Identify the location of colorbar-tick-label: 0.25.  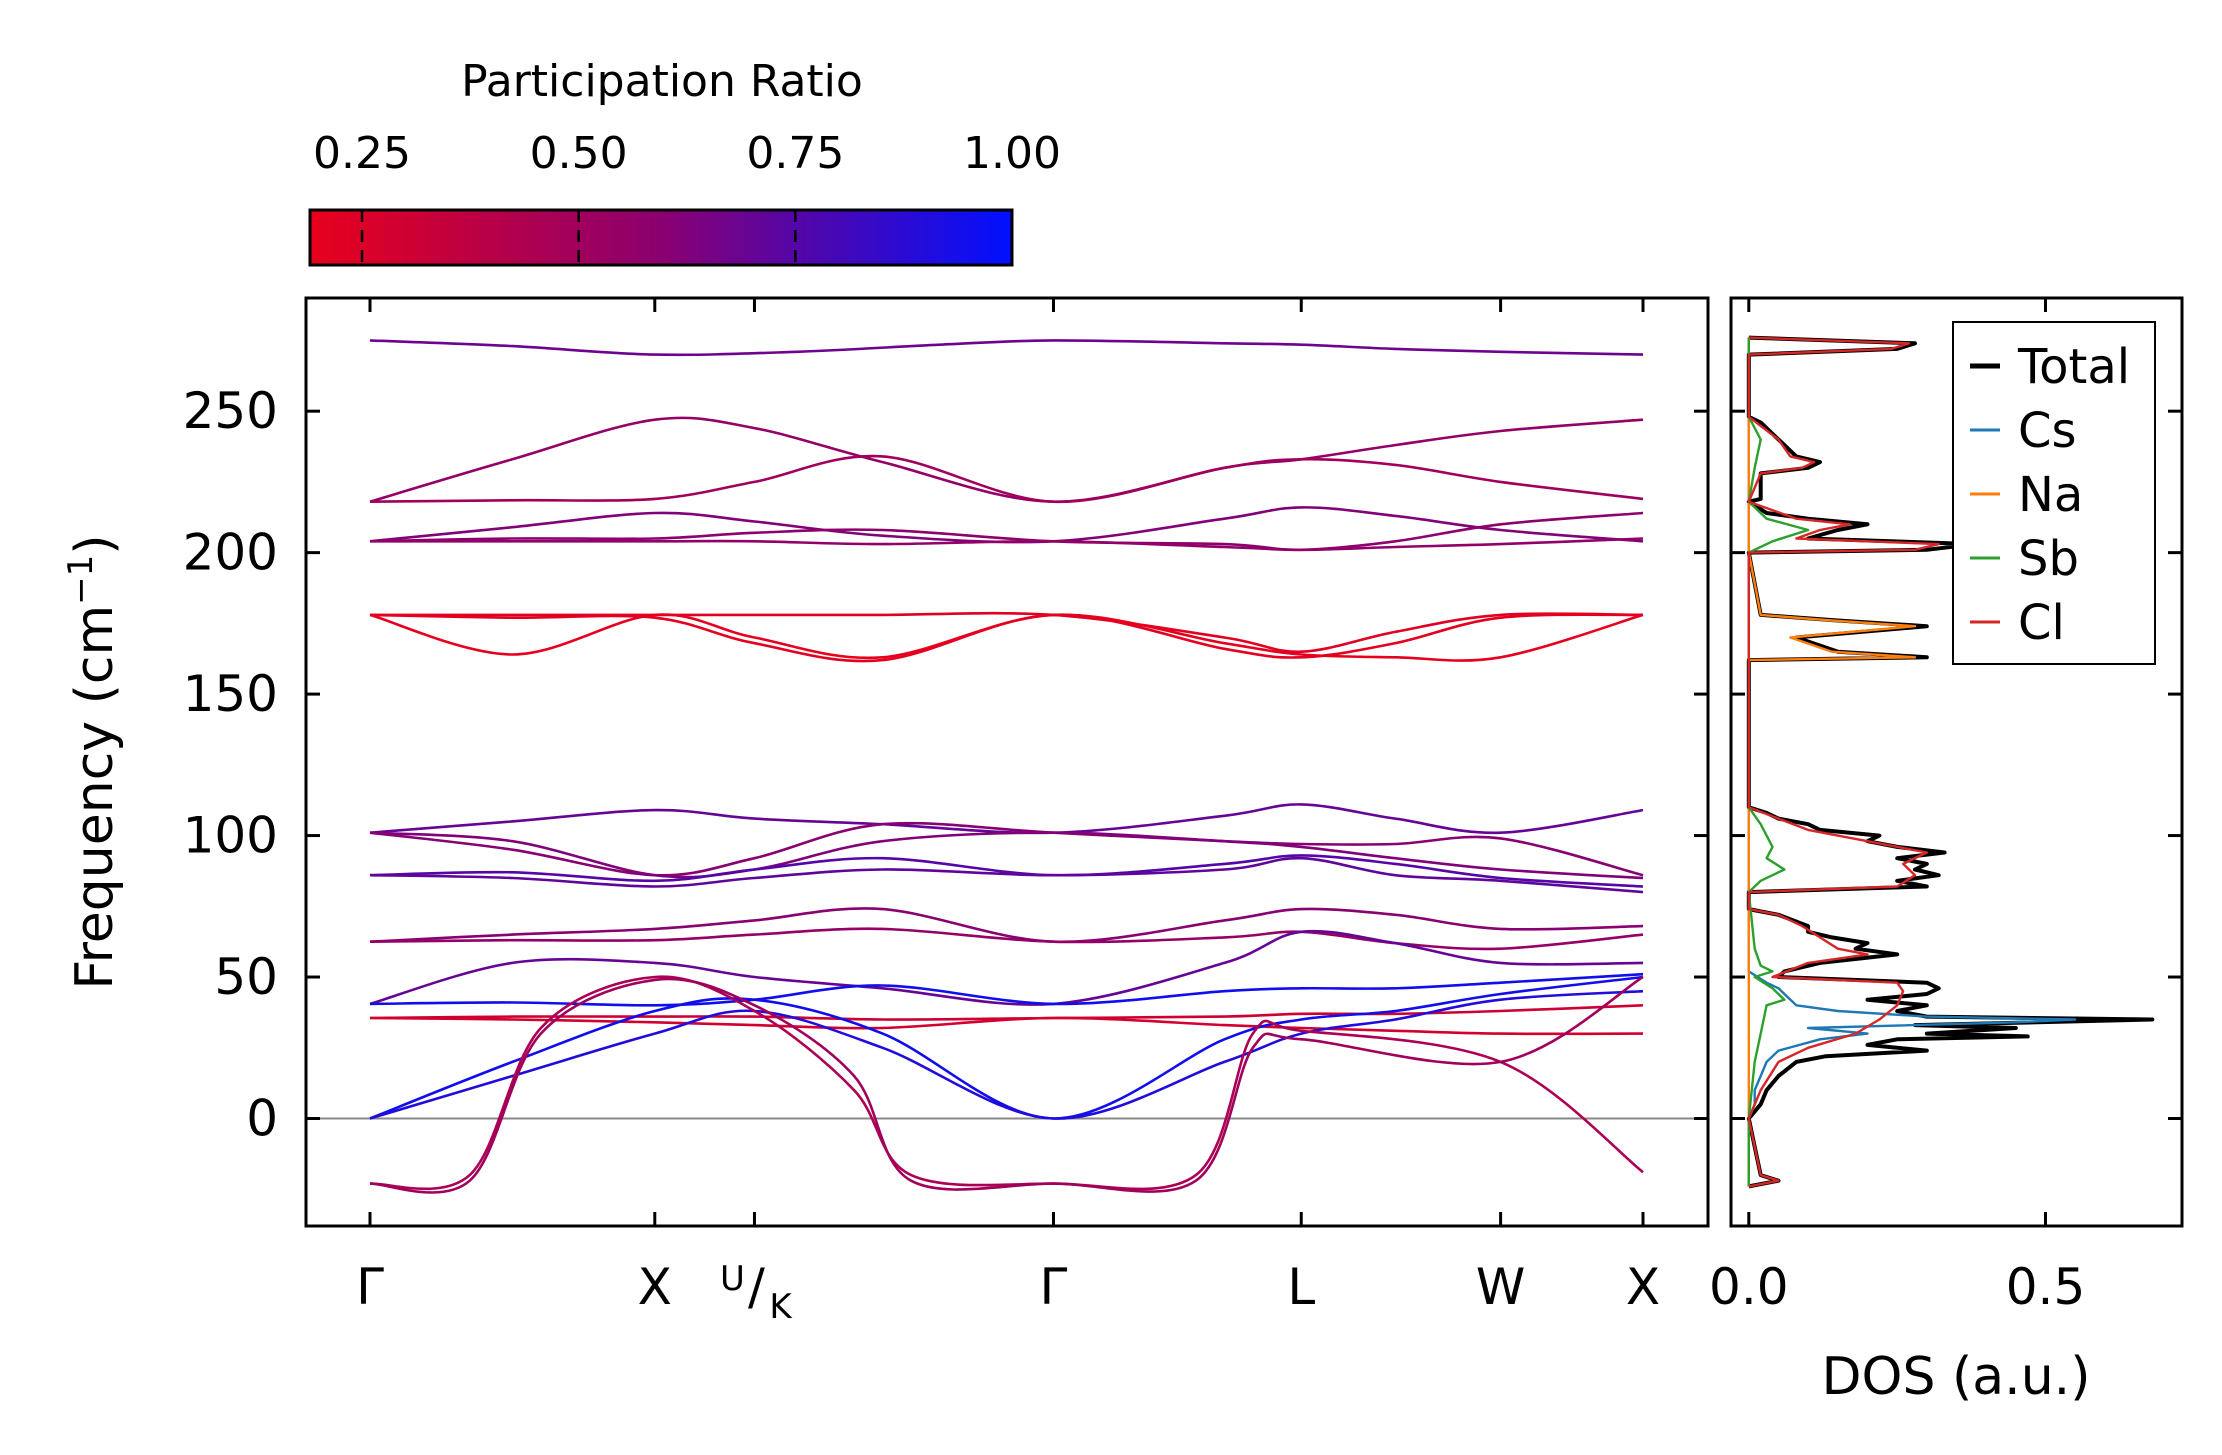
(362, 153).